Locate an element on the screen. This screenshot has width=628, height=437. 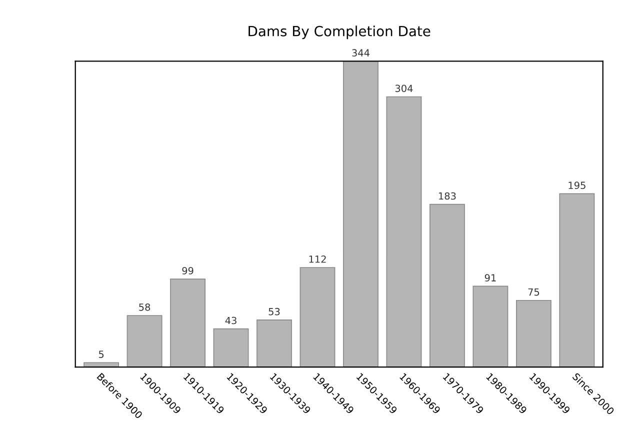
data-label: 112 is located at coordinates (317, 259).